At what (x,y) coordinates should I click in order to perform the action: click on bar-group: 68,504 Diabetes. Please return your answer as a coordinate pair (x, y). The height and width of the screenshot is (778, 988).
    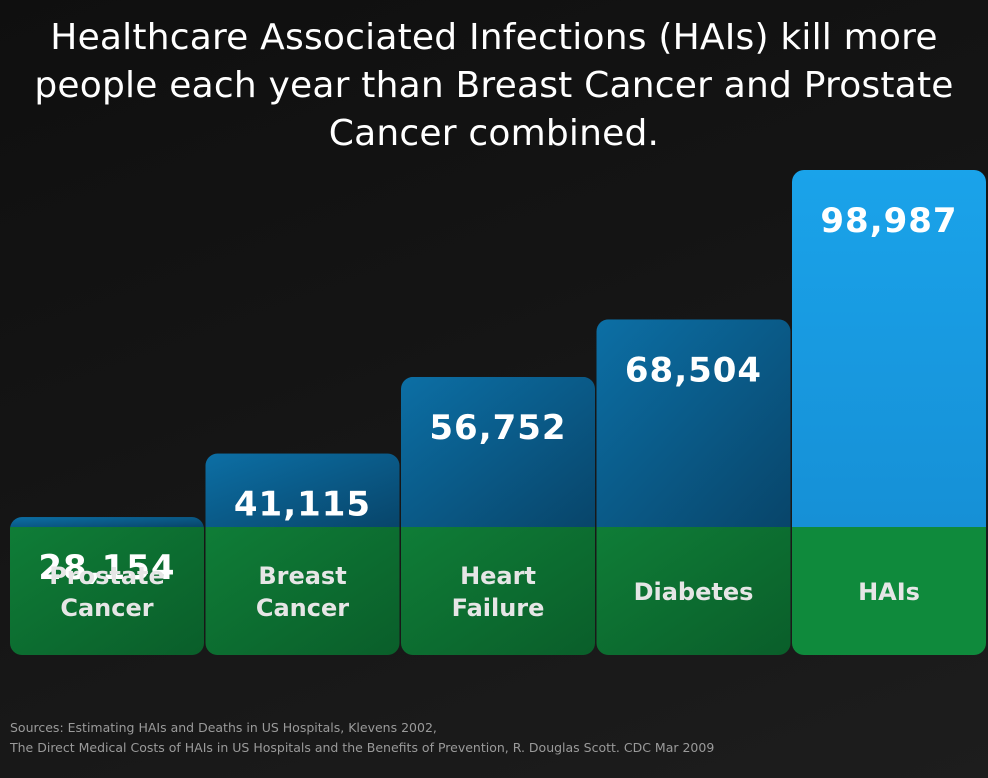
    Looking at the image, I should click on (693, 487).